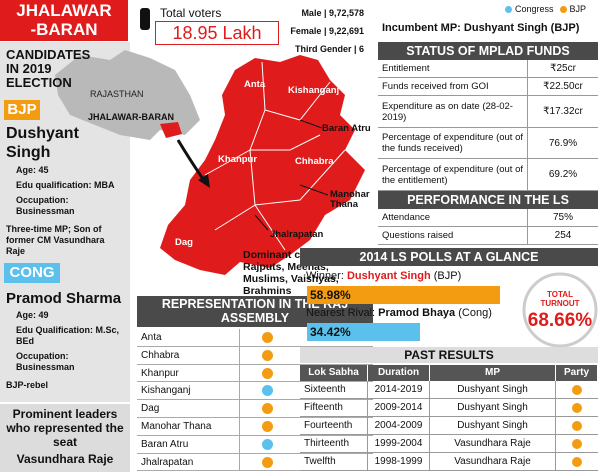 The width and height of the screenshot is (600, 472). Describe the element at coordinates (275, 156) in the screenshot. I see `district-borders` at that location.